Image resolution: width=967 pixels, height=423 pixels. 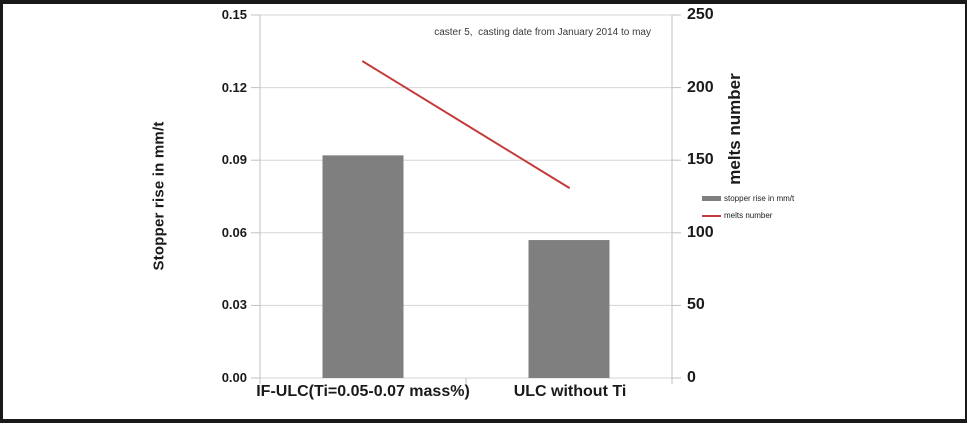 I want to click on y-axis-right-tick-label: 100, so click(x=700, y=232).